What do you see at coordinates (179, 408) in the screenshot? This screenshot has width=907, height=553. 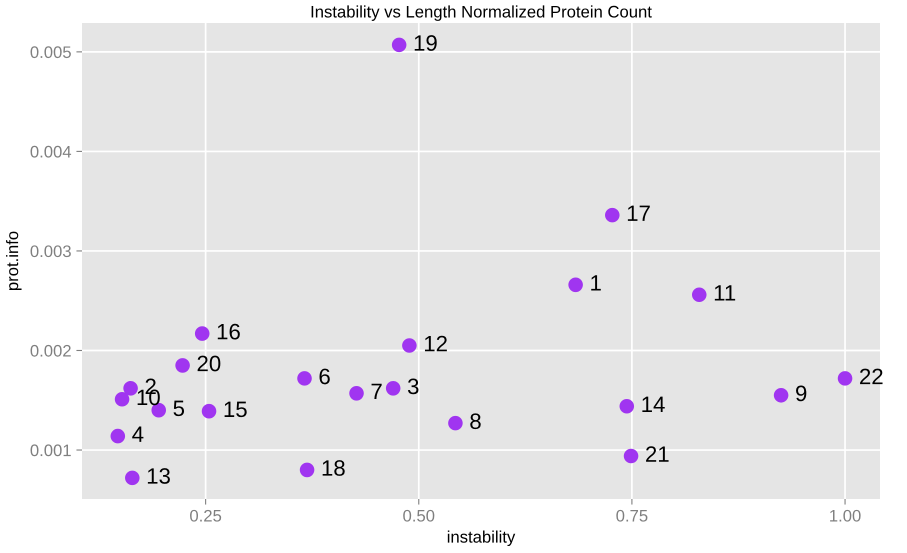 I see `annotation: 5` at bounding box center [179, 408].